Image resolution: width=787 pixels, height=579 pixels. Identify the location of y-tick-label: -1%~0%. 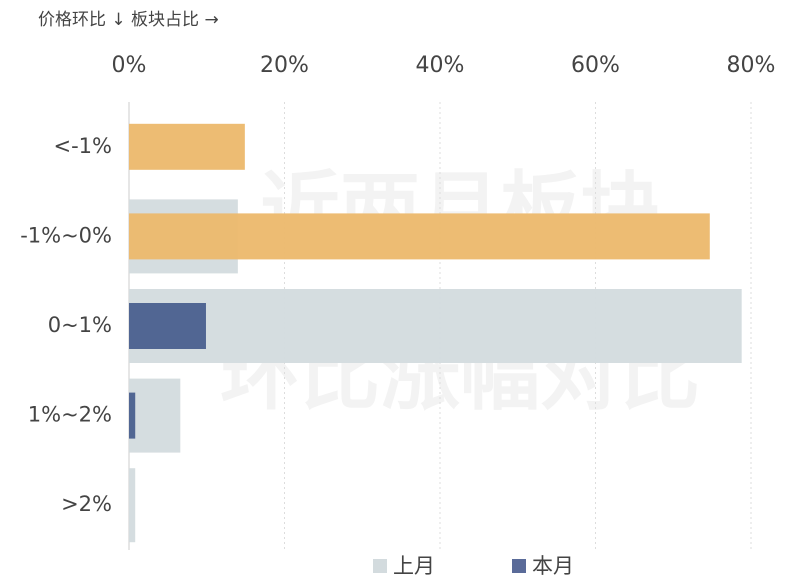
(66, 235).